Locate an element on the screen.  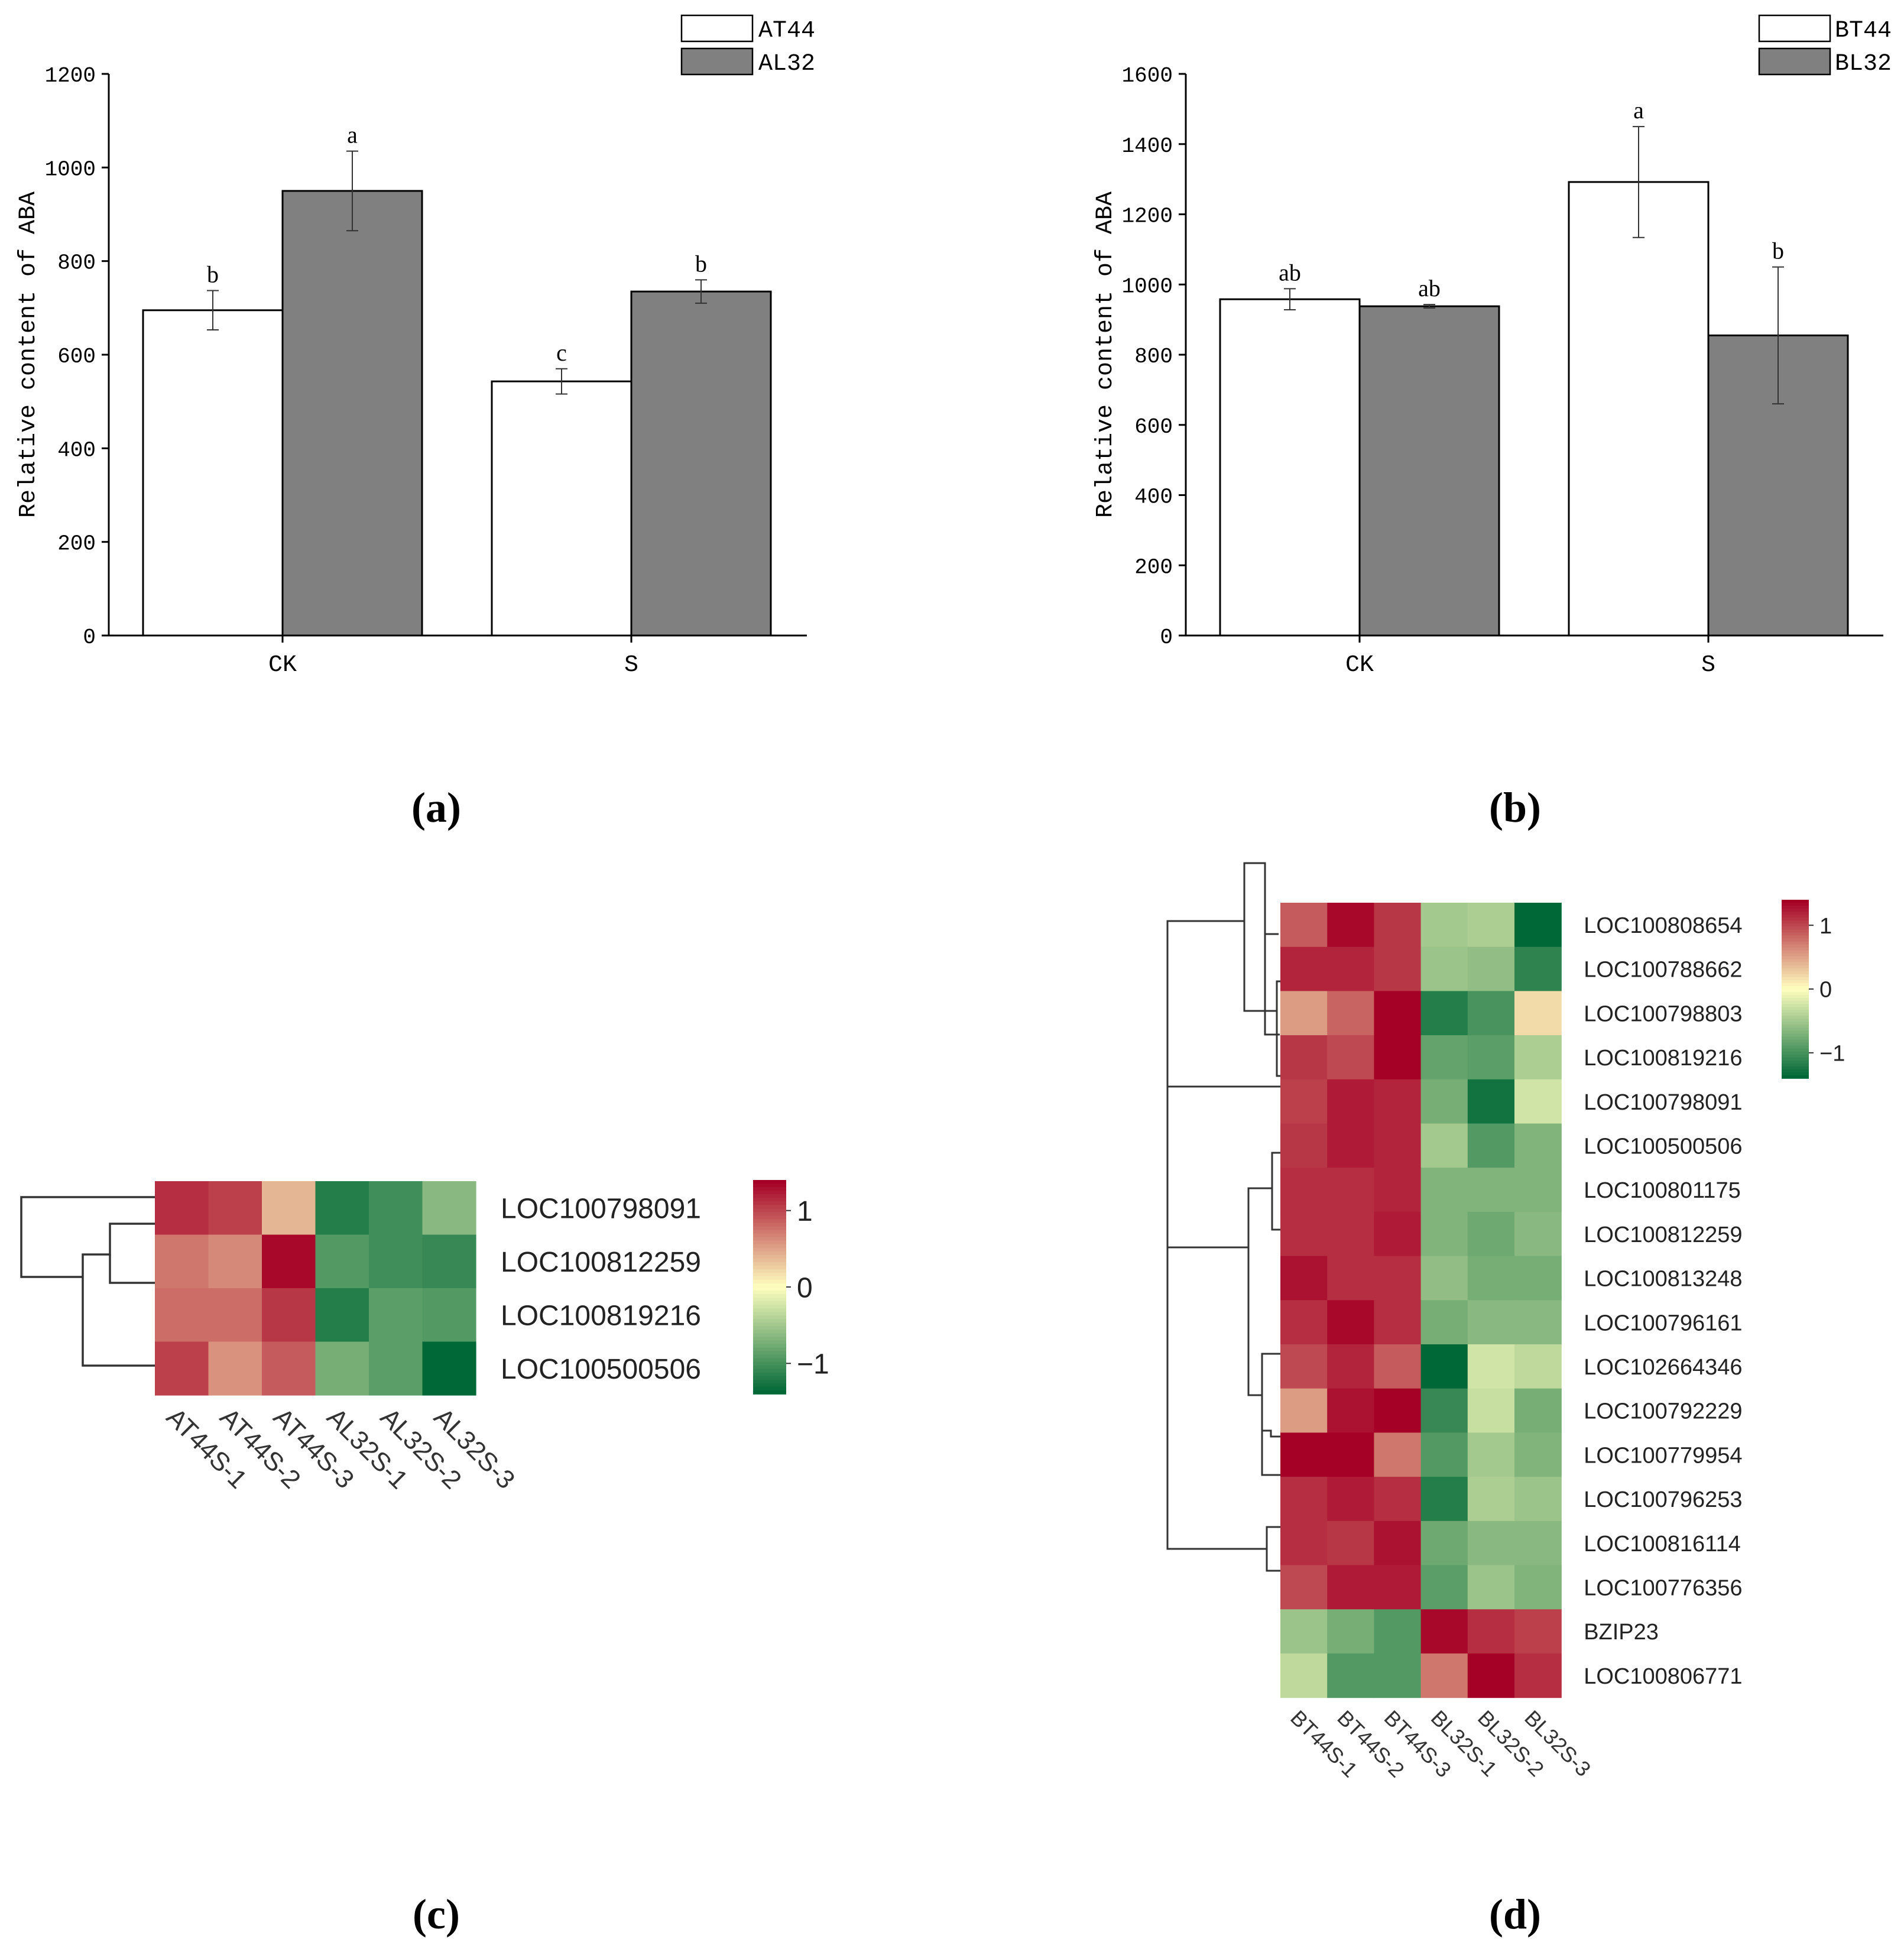
x-tick-label-s-b: S is located at coordinates (1708, 665).